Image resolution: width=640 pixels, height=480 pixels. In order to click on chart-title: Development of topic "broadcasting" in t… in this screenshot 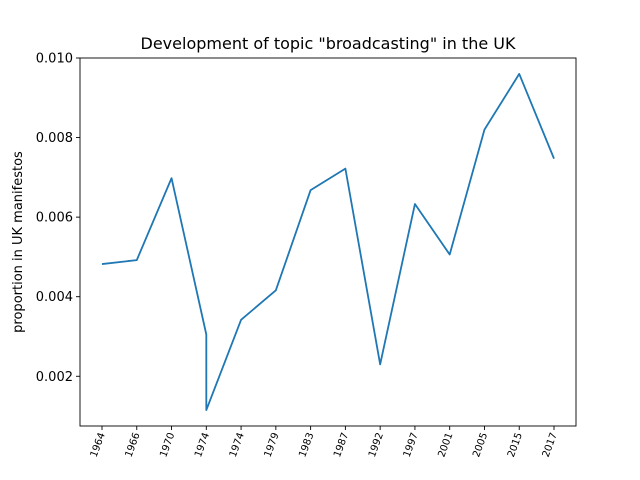, I will do `click(328, 43)`.